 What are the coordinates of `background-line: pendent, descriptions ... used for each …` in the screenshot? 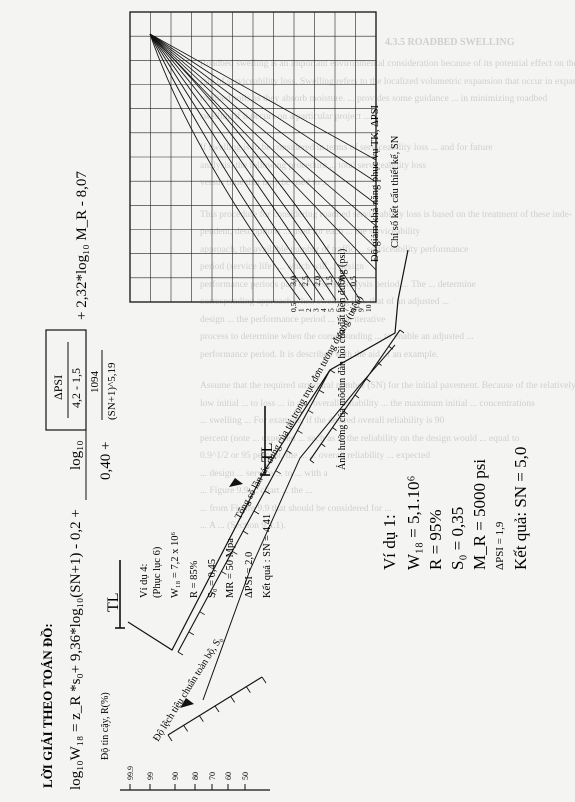 It's located at (310, 232).